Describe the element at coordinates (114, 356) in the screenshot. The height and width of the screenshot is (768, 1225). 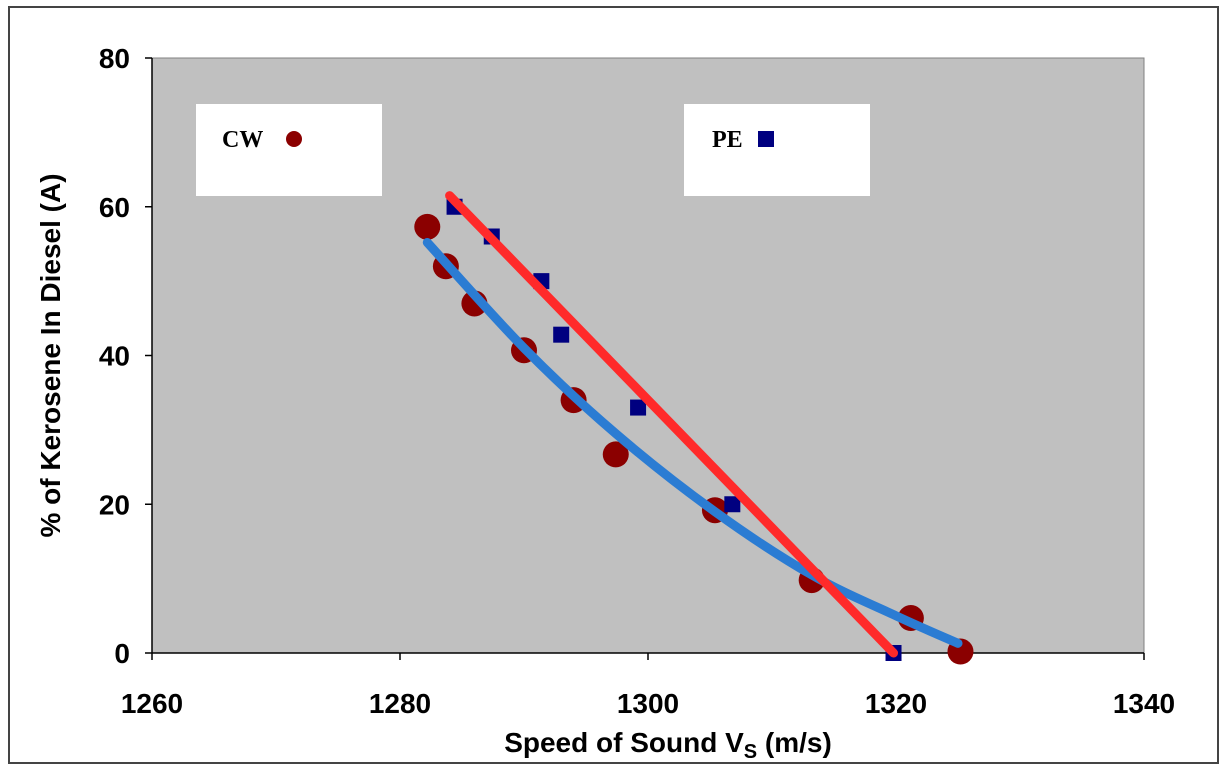
I see `y-tick-label: 40` at that location.